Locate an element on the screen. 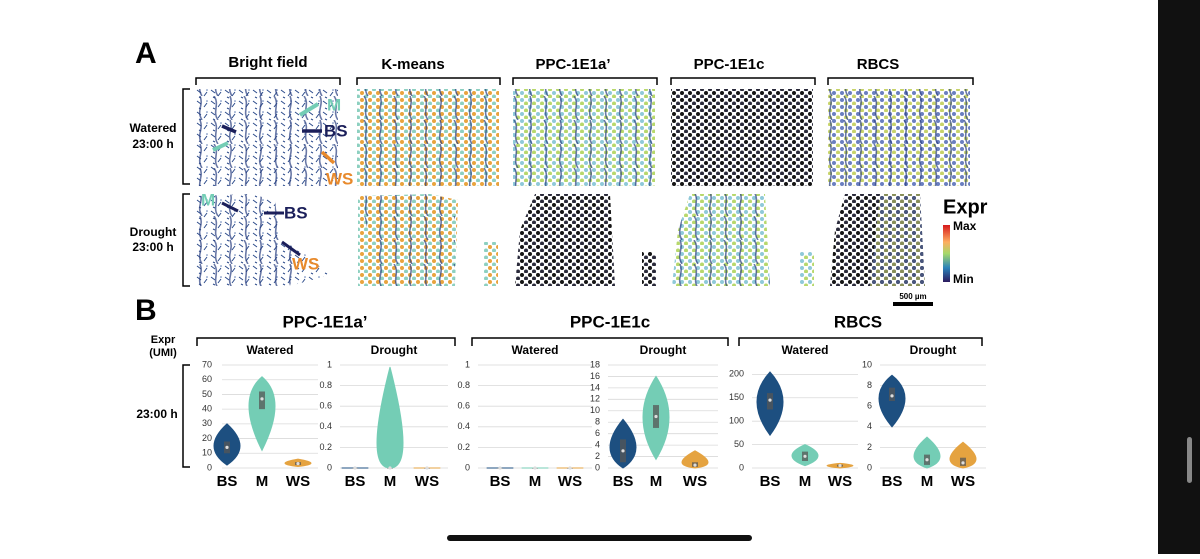  arrows-drought is located at coordinates (261, 229).